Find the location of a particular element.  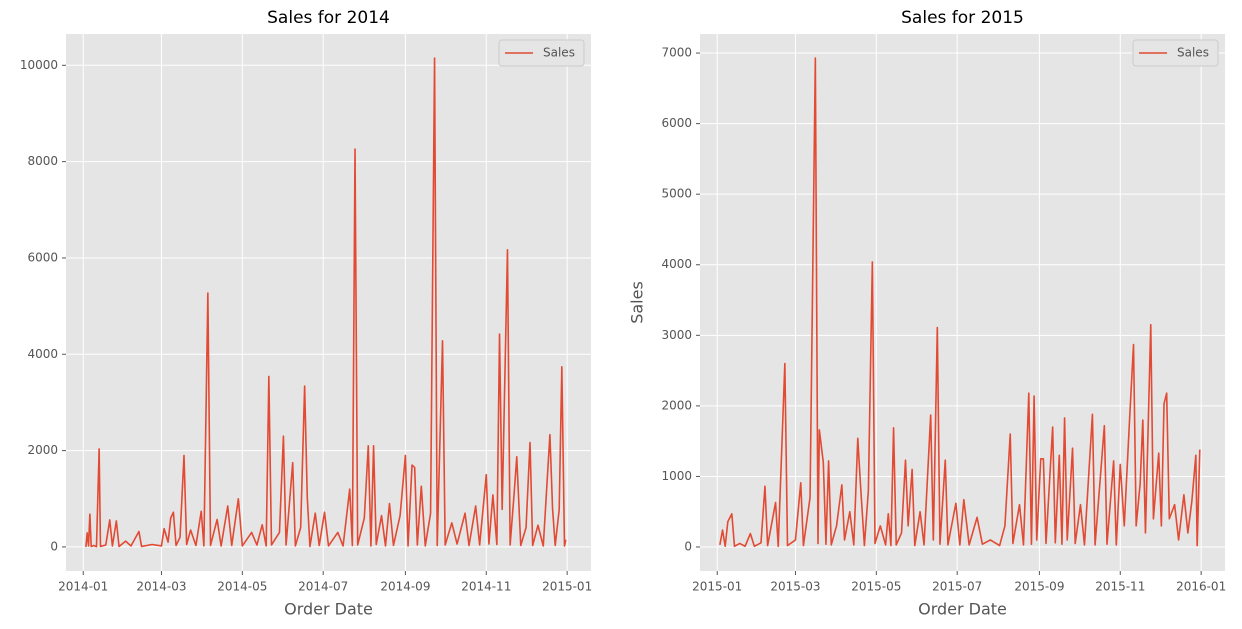

x-tick-label: 2016-01 is located at coordinates (1201, 587).